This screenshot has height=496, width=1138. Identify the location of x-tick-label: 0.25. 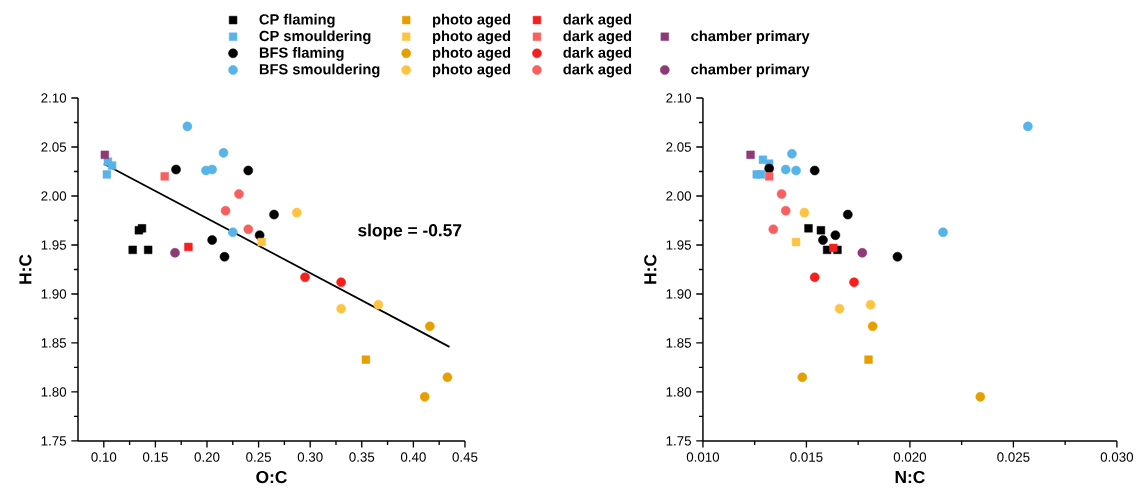
(258, 457).